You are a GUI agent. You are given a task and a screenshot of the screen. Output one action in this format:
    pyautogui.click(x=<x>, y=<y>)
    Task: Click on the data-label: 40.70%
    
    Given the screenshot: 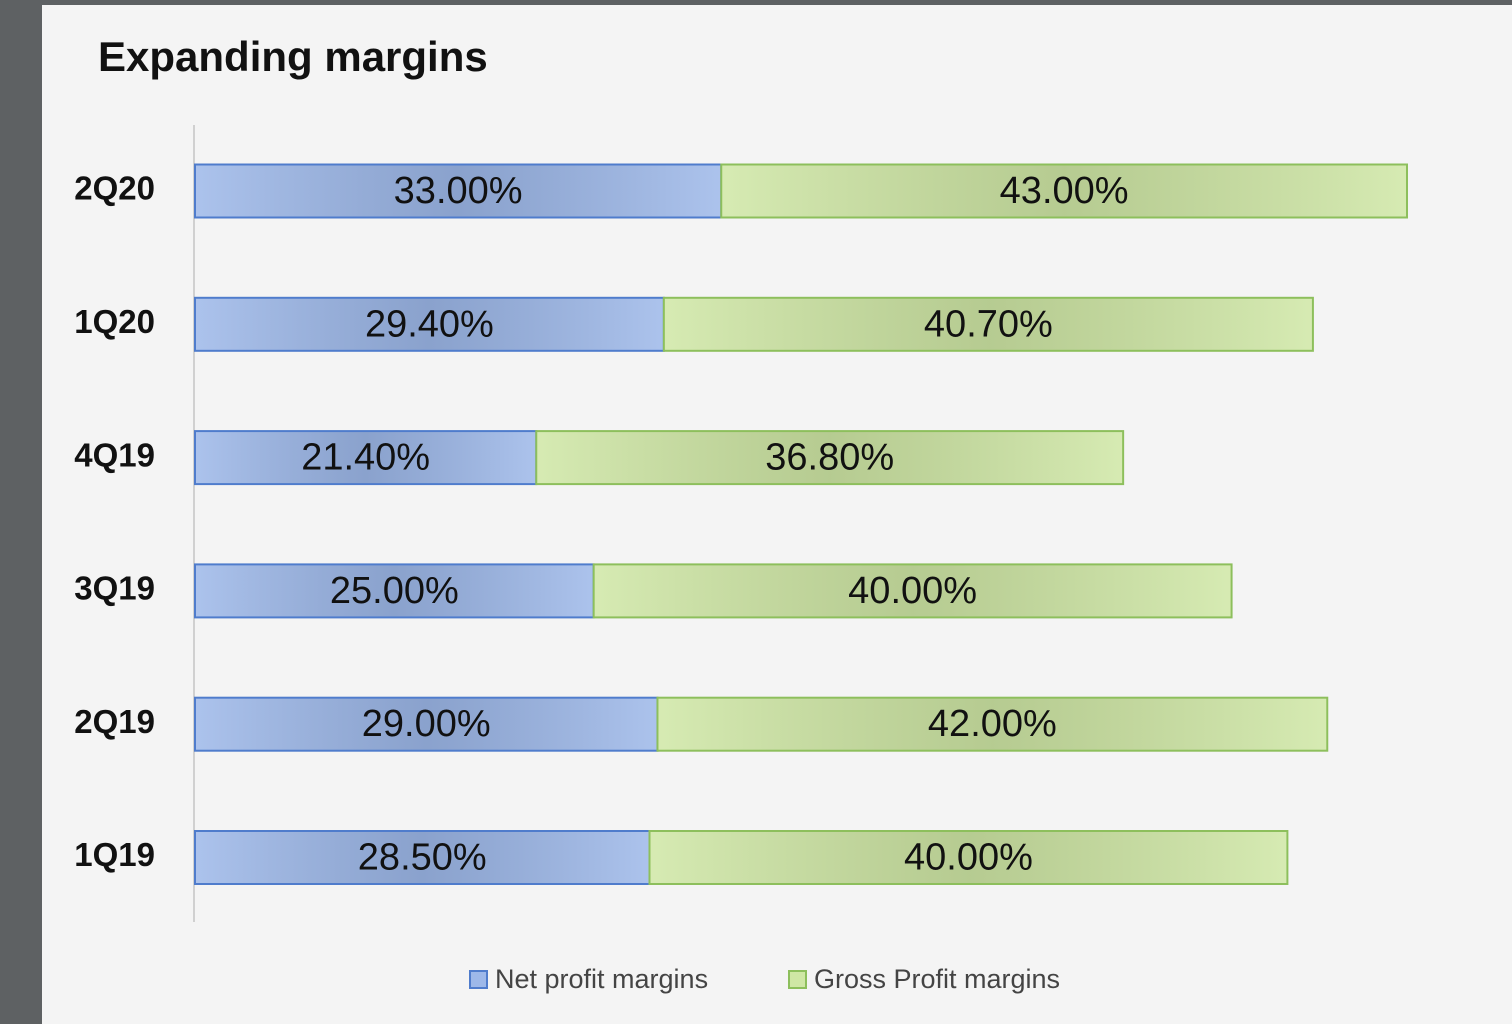 What is the action you would take?
    pyautogui.click(x=988, y=324)
    